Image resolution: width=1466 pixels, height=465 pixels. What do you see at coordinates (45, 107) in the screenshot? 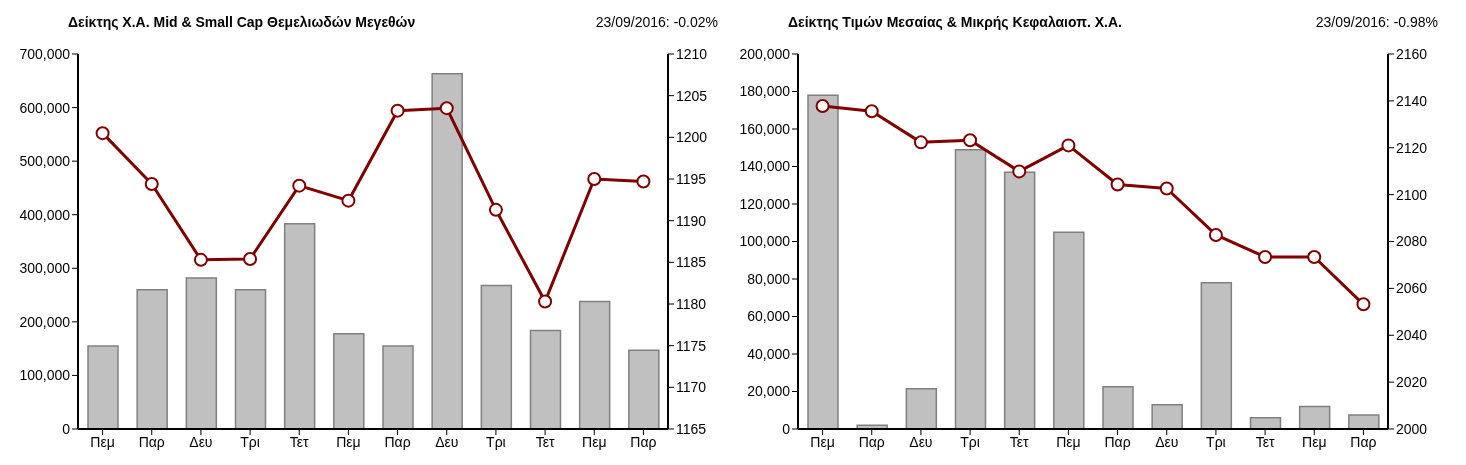
I see `y-tick-label: 600,000` at bounding box center [45, 107].